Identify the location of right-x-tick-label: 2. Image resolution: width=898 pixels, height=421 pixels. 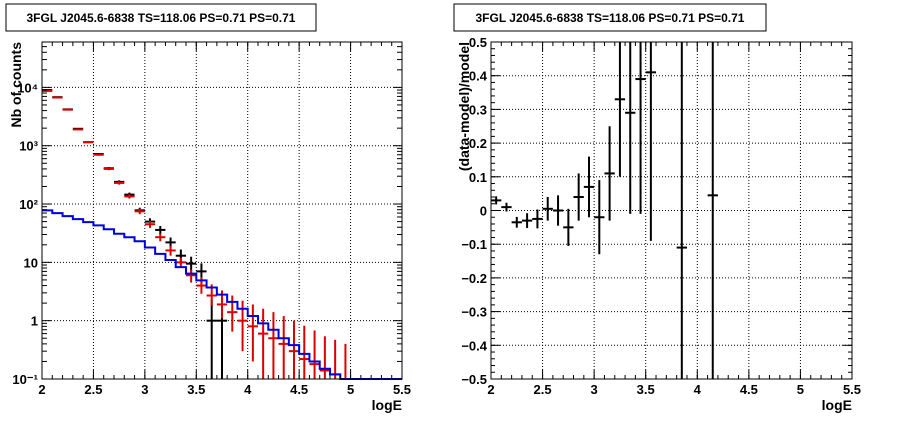
(490, 389).